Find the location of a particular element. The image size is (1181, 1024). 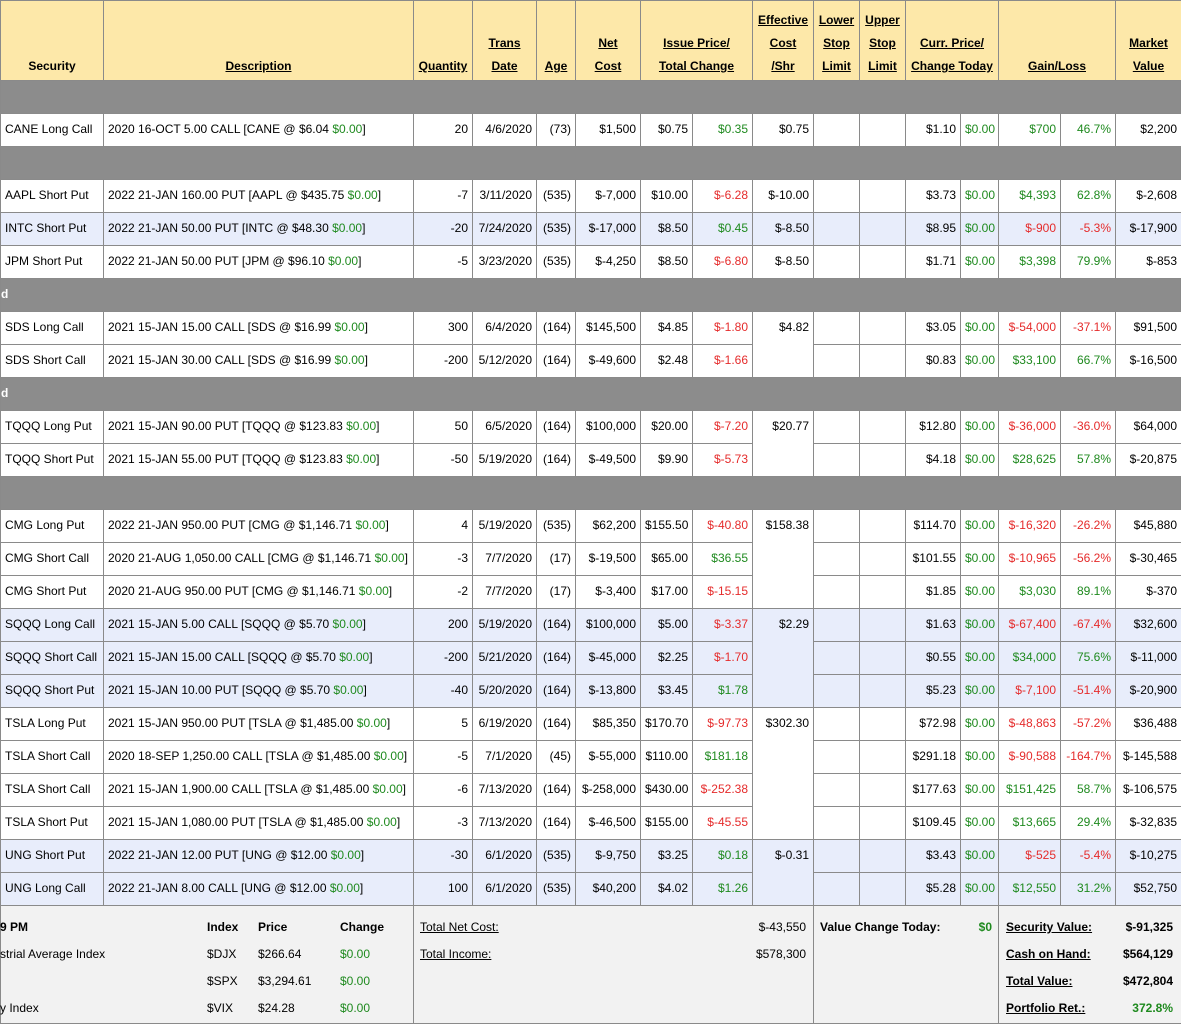

cell: $-45.55 is located at coordinates (722, 823).